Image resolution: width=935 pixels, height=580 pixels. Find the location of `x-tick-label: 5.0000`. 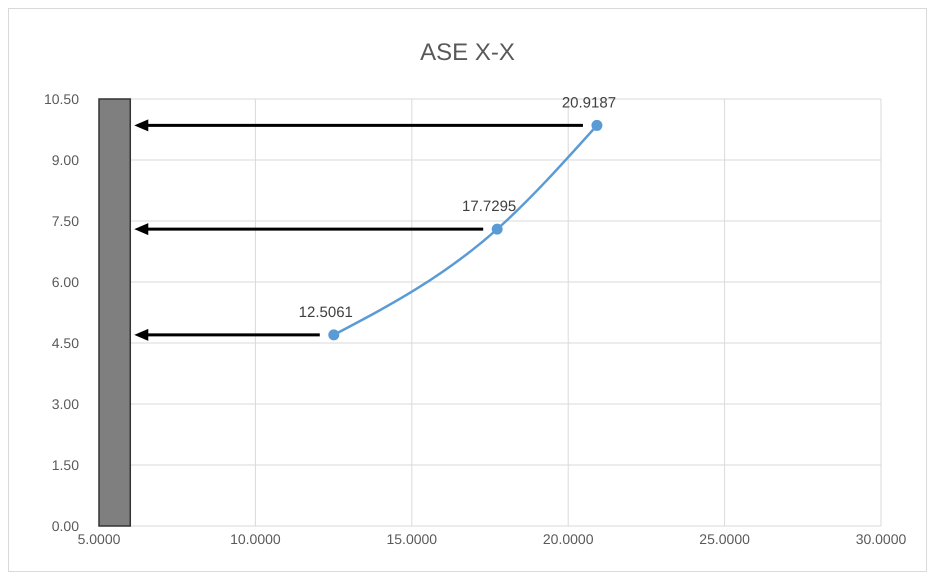

x-tick-label: 5.0000 is located at coordinates (99, 538).